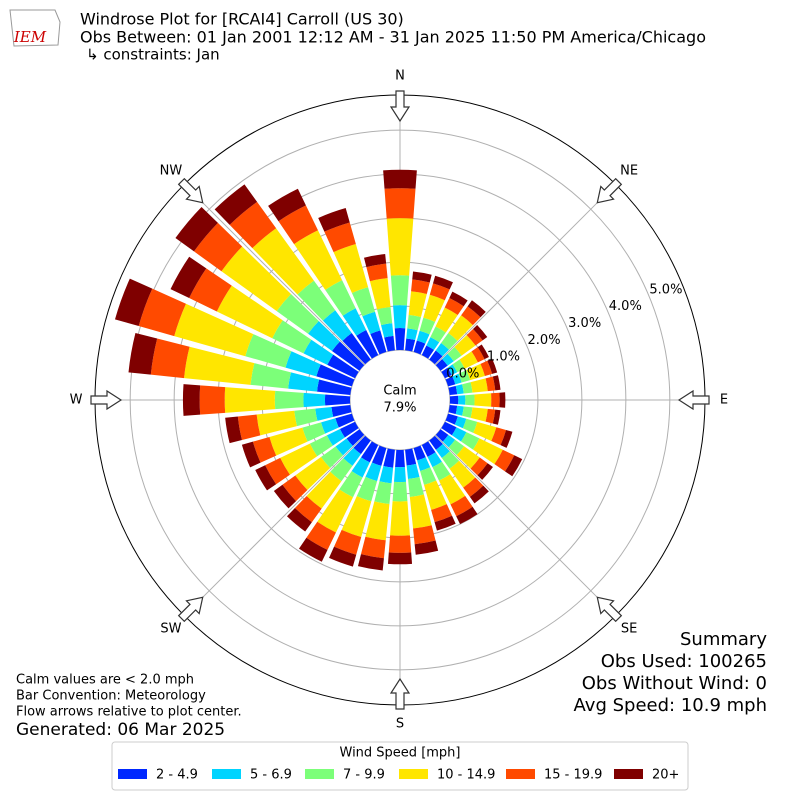 Image resolution: width=800 pixels, height=800 pixels. Describe the element at coordinates (629, 170) in the screenshot. I see `direction-label: NE` at that location.